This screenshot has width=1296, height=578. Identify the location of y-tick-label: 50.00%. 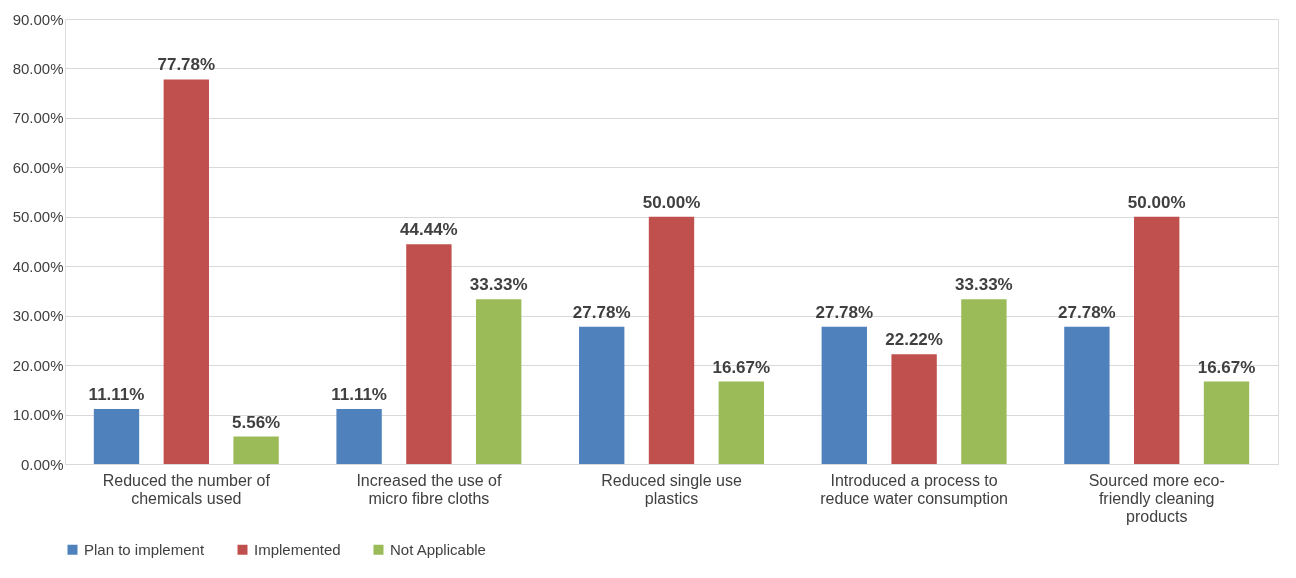
(38, 217).